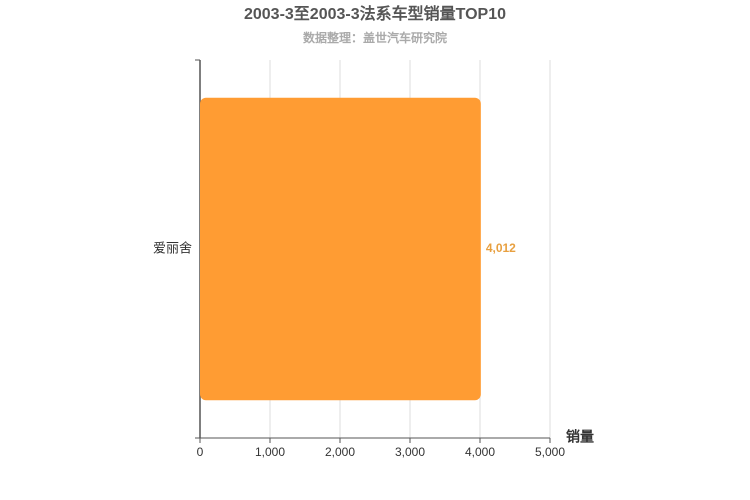  What do you see at coordinates (375, 13) in the screenshot?
I see `chart-title: 2003-3至2003-3法系车型销量TOP10` at bounding box center [375, 13].